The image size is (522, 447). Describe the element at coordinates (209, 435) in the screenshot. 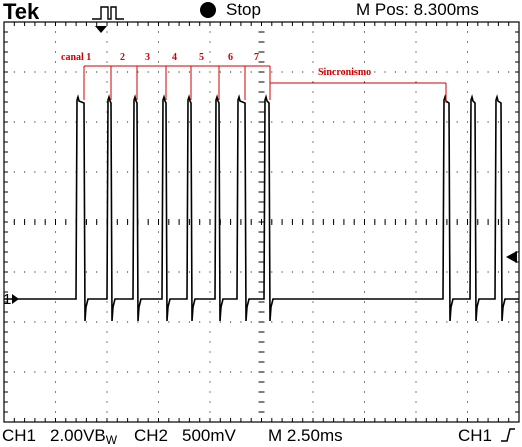

I see `ch2-scale: 500mV` at that location.